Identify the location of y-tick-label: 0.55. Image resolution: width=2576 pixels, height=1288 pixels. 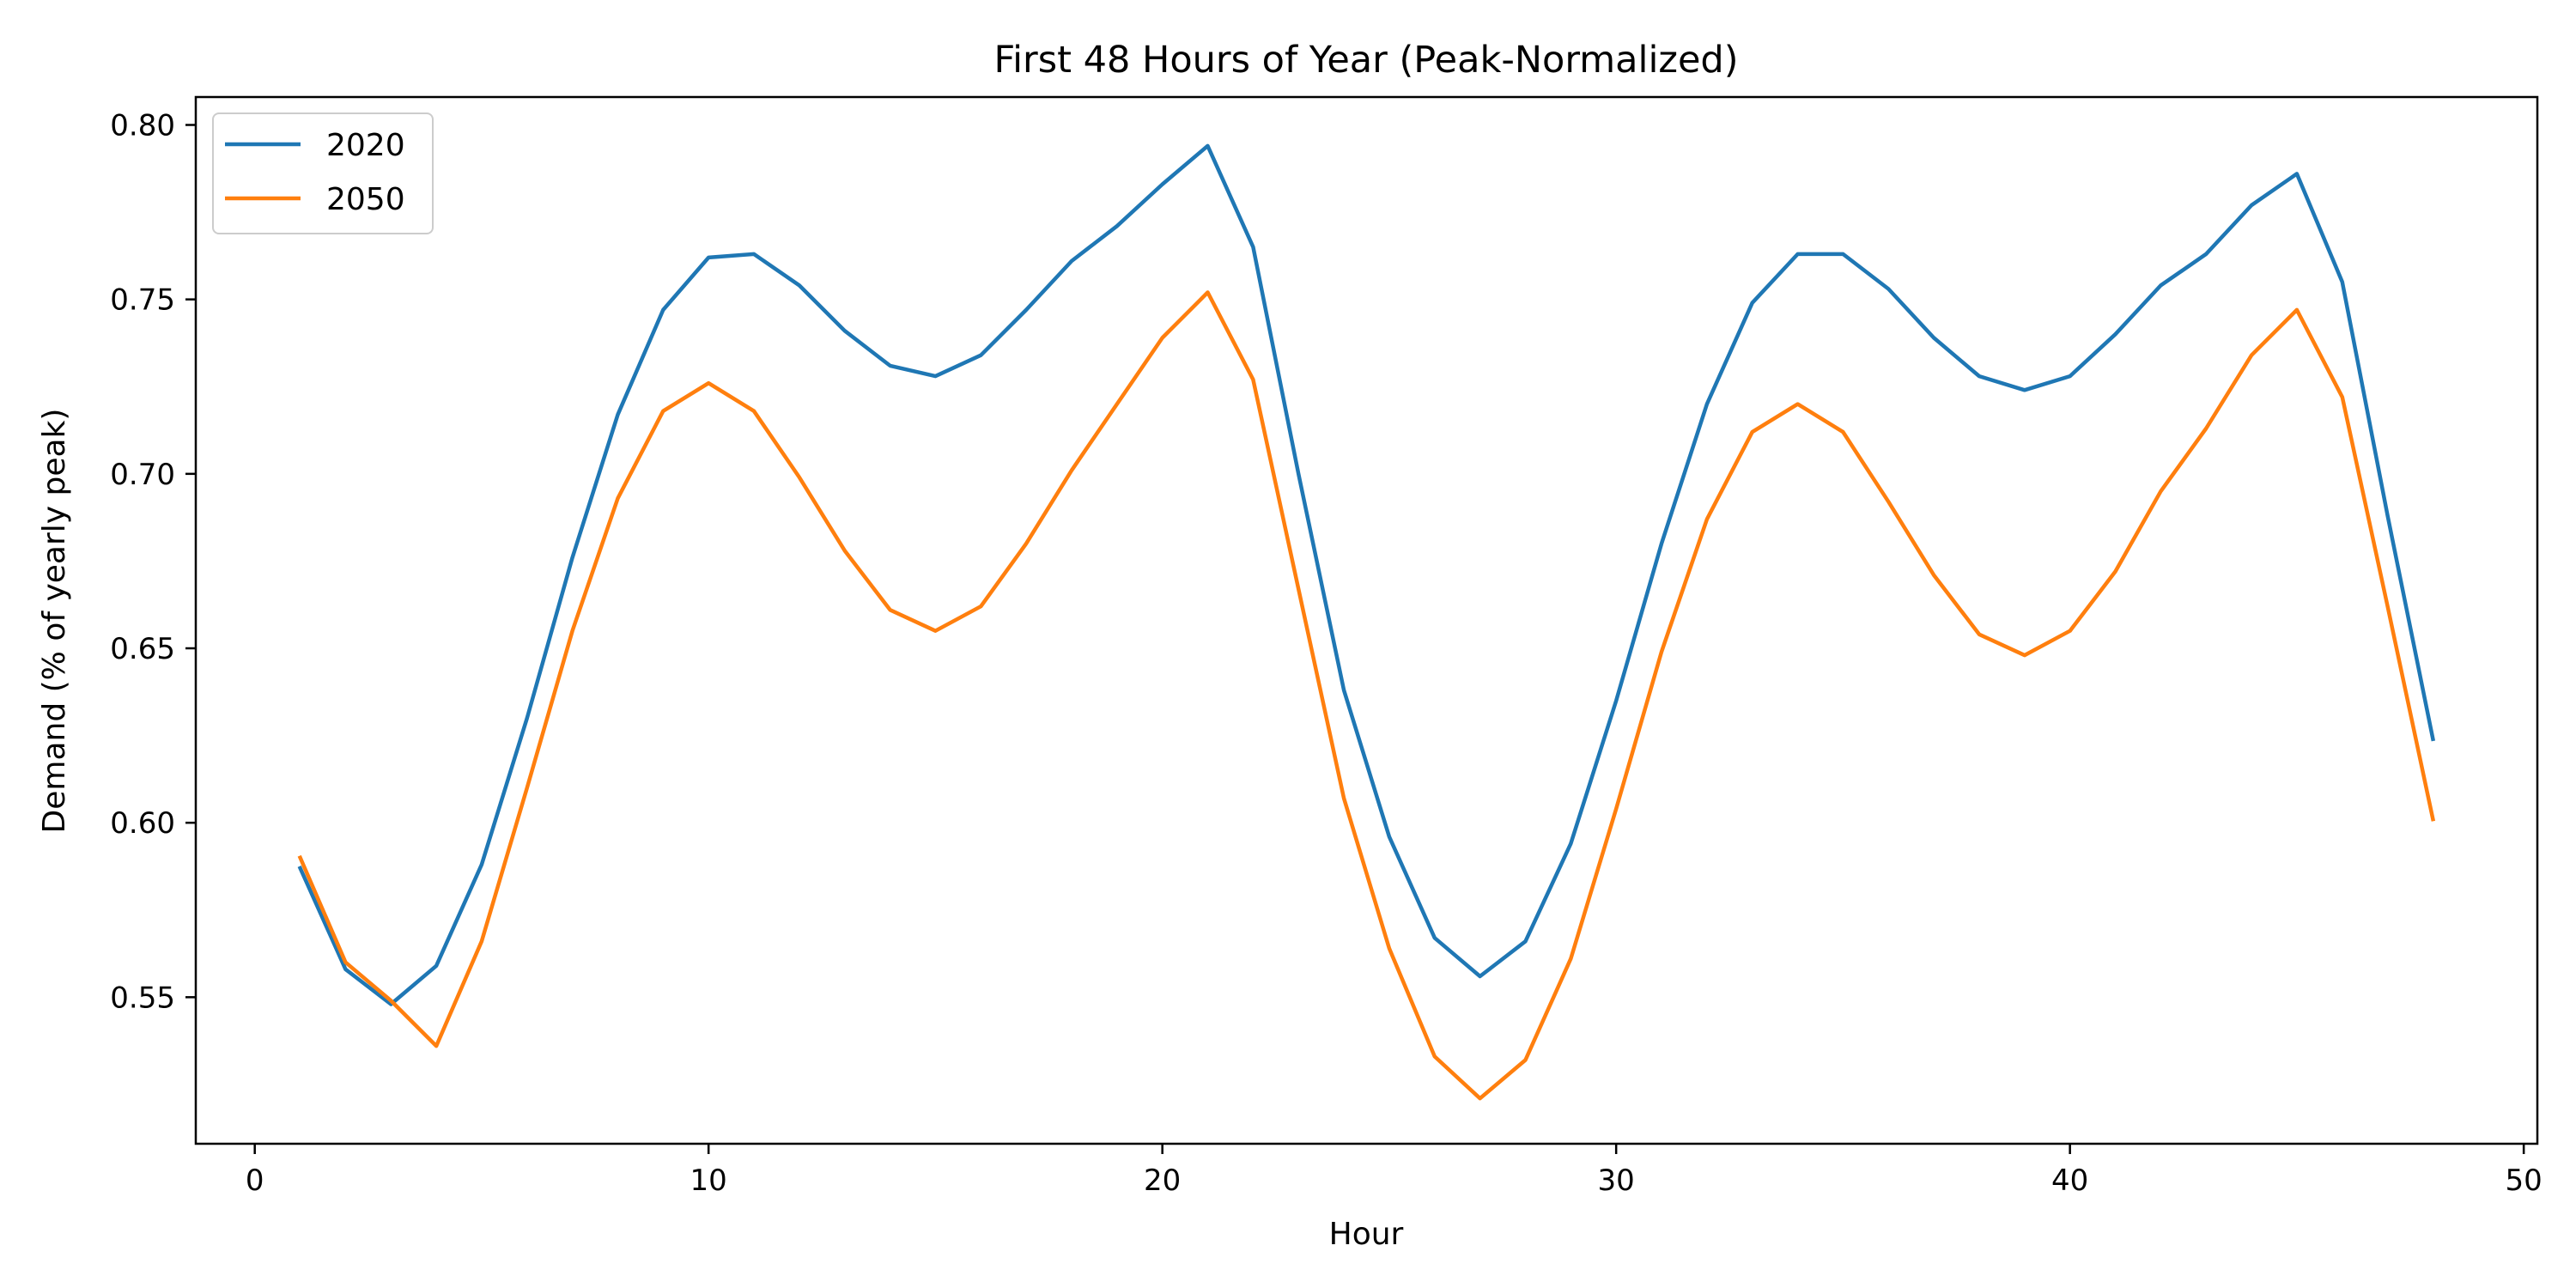
(143, 998).